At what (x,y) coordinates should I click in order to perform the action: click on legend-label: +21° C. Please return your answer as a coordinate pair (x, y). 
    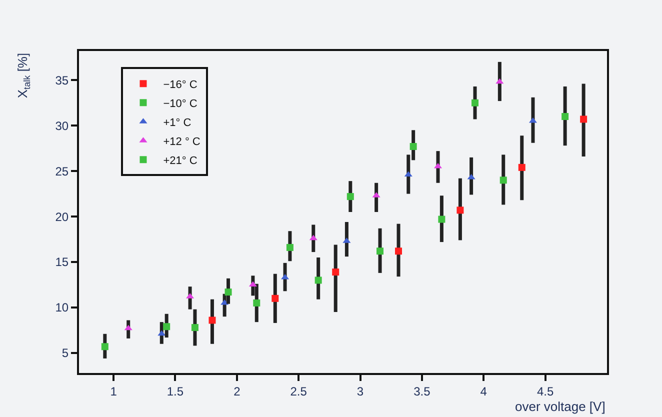
    Looking at the image, I should click on (180, 160).